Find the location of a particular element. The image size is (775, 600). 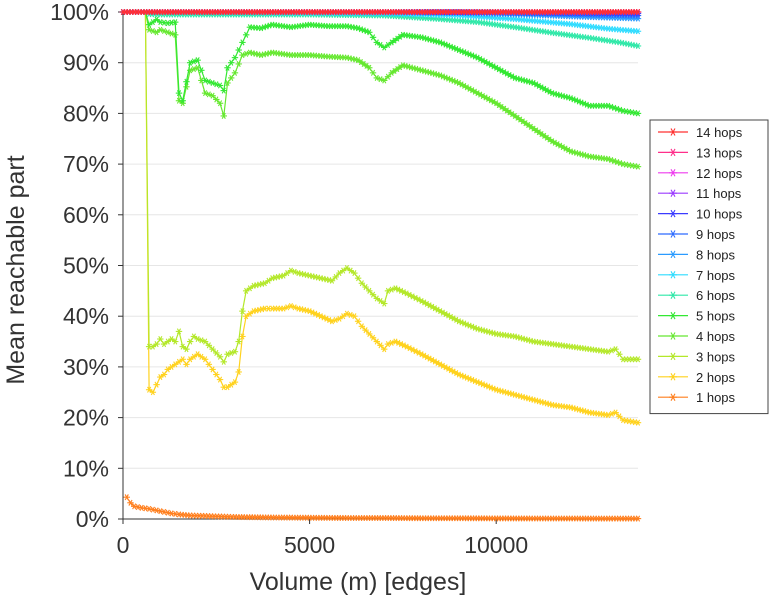

y-tick-label: 90% is located at coordinates (86, 63).